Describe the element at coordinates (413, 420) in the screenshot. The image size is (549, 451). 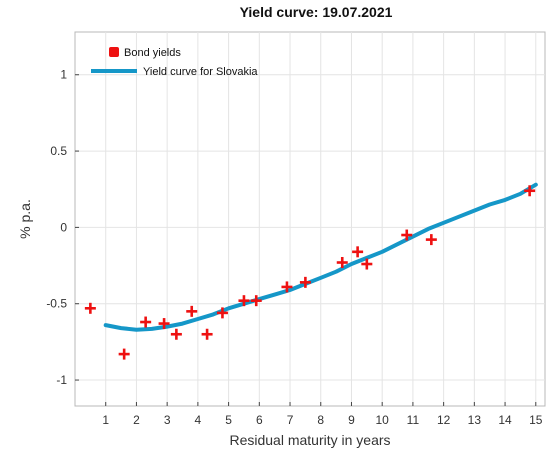
I see `x-tick-label: 11` at that location.